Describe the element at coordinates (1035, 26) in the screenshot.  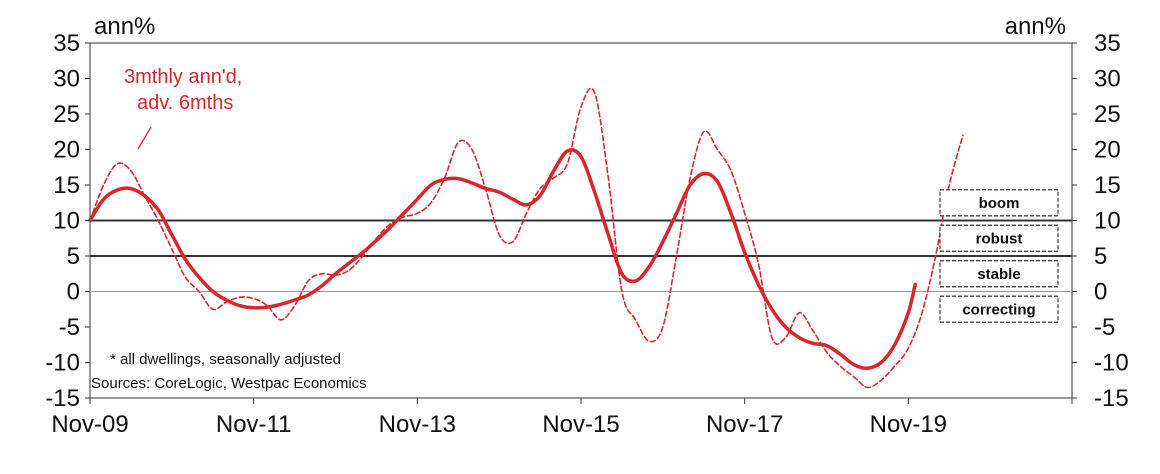
I see `right-unit-label: ann%` at that location.